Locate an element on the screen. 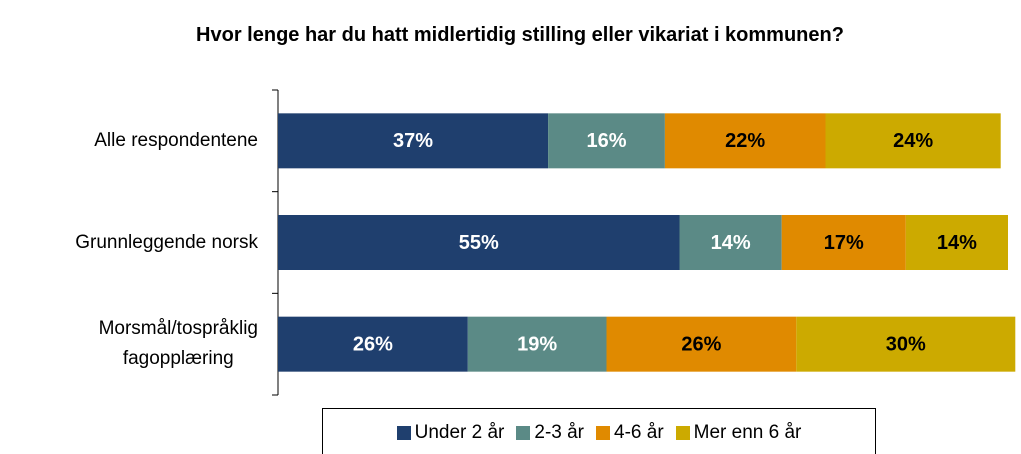  data-label: 17% is located at coordinates (844, 243).